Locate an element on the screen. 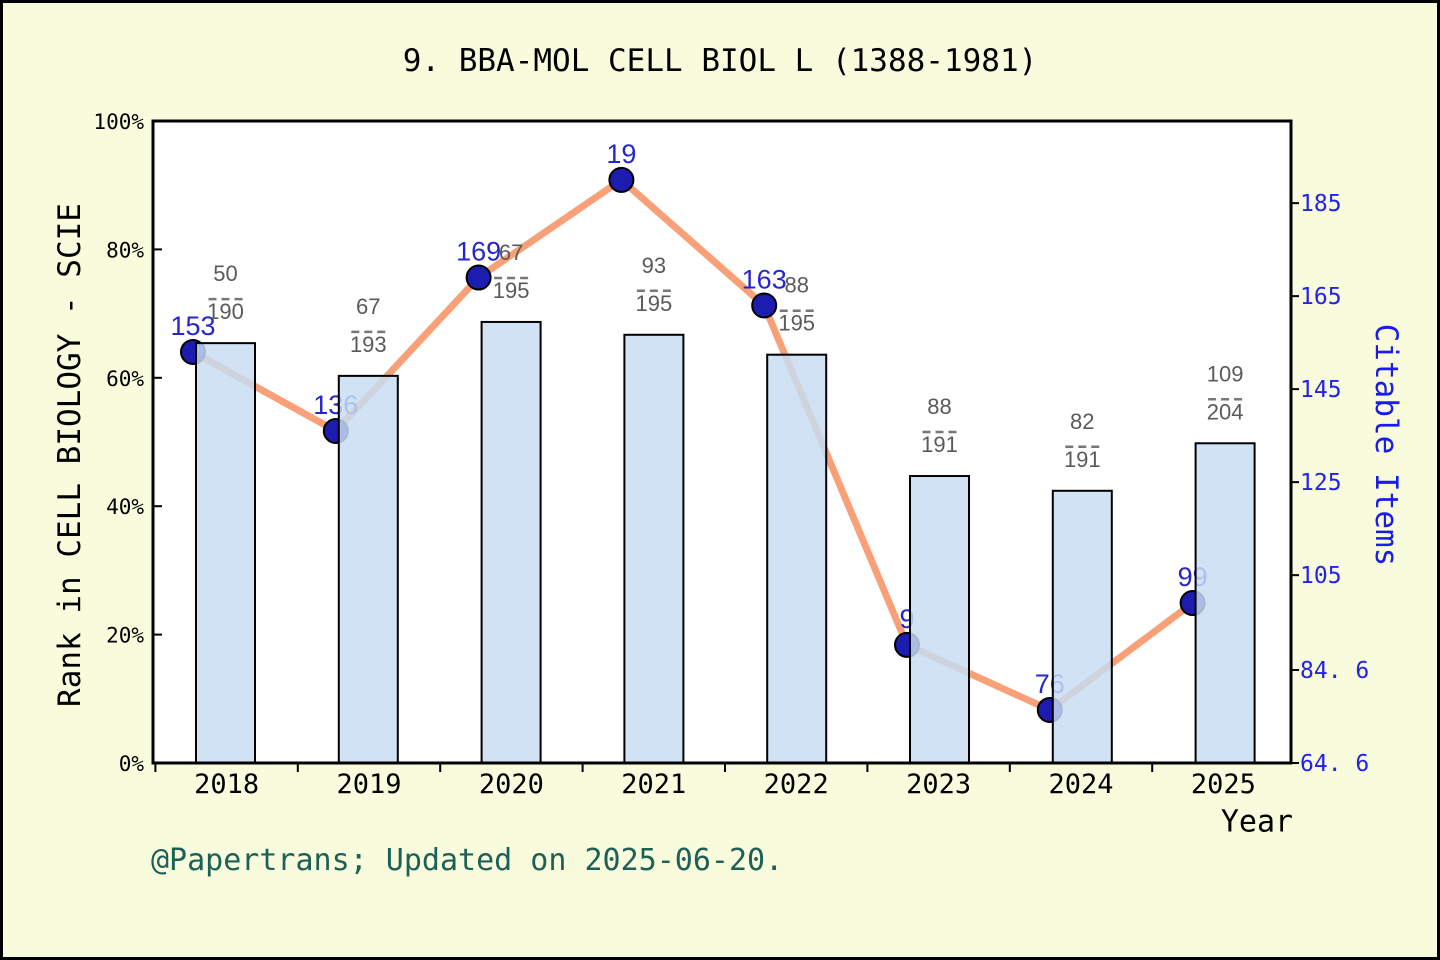 Image resolution: width=1440 pixels, height=960 pixels. right-tick-label: 185 is located at coordinates (1321, 204).